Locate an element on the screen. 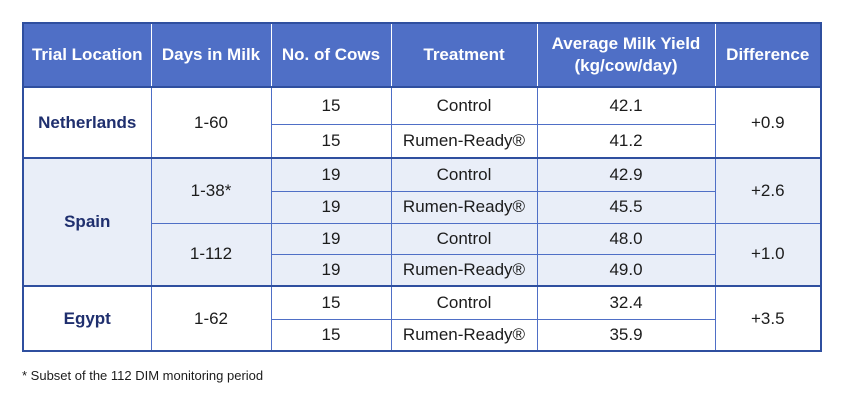 The width and height of the screenshot is (842, 400). table-row: 19 Rumen-Ready® 45.5 is located at coordinates (422, 207).